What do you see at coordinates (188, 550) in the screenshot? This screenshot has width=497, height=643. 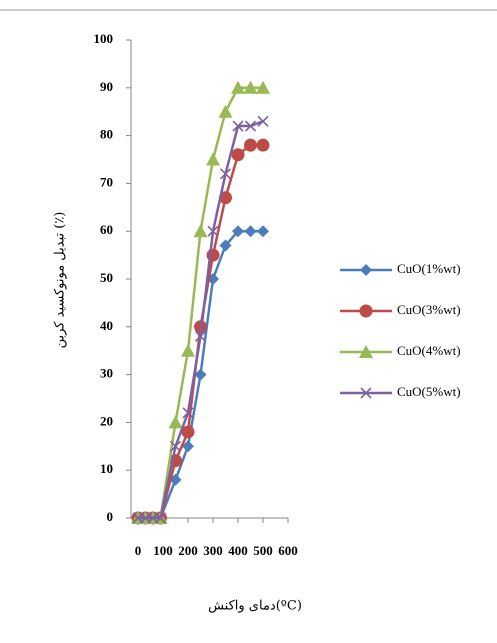 I see `x-tick-label: 200` at bounding box center [188, 550].